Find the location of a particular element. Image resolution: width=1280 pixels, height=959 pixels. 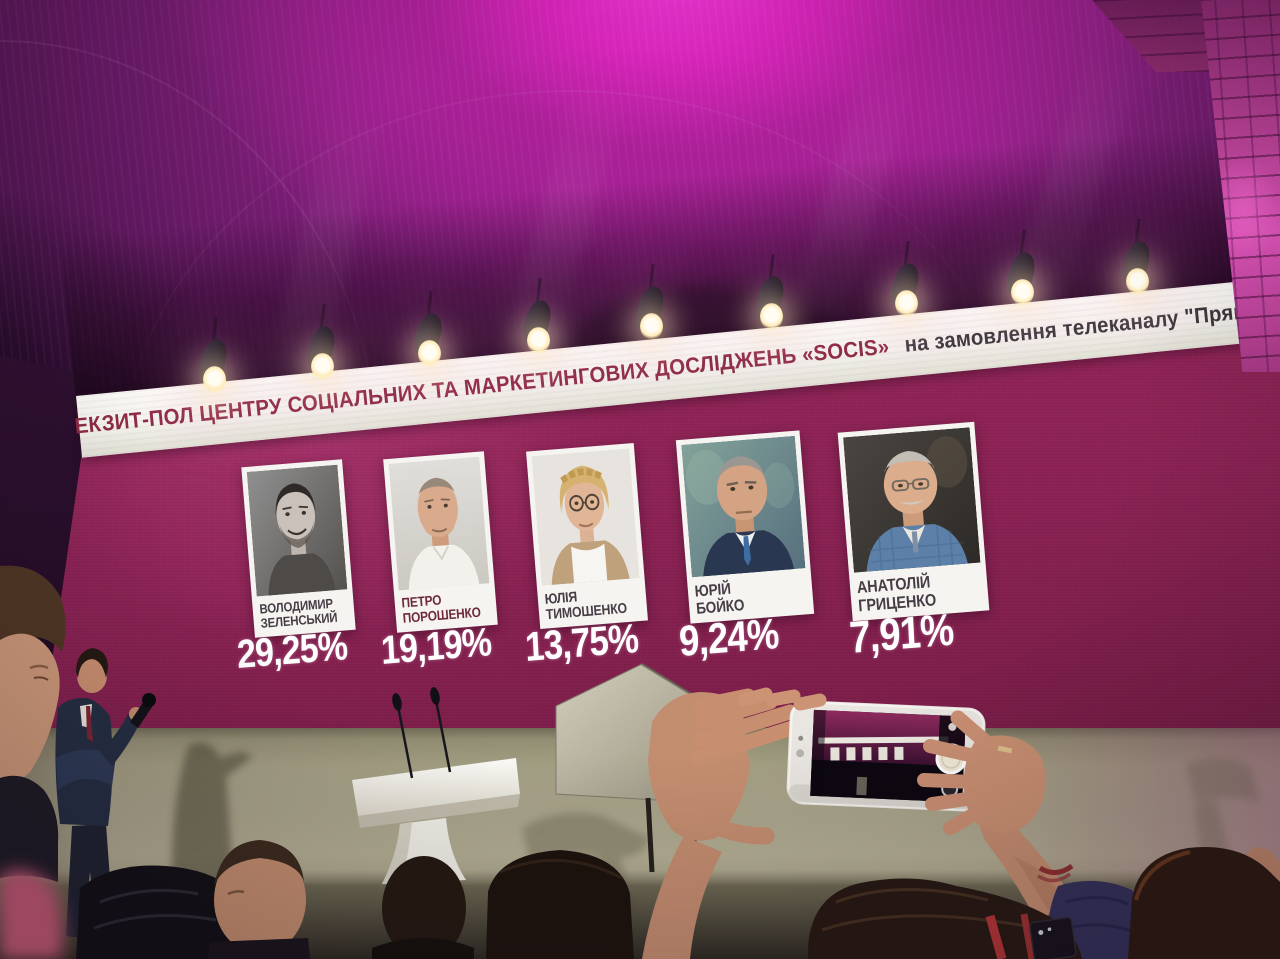

podium-top is located at coordinates (436, 787).